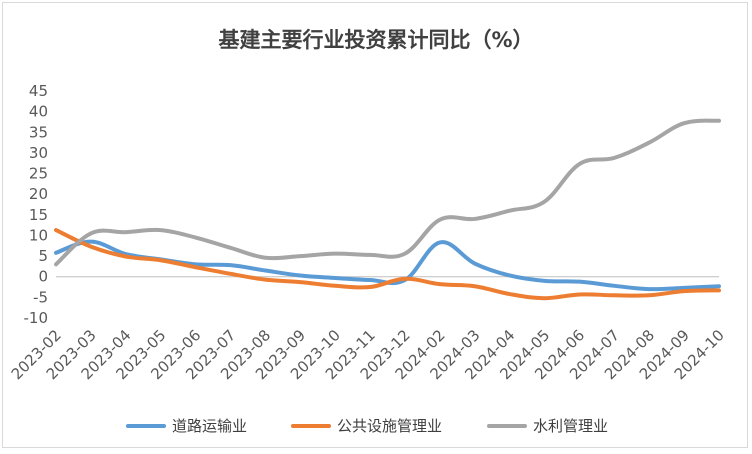  I want to click on y-tick-label: 10, so click(38, 235).